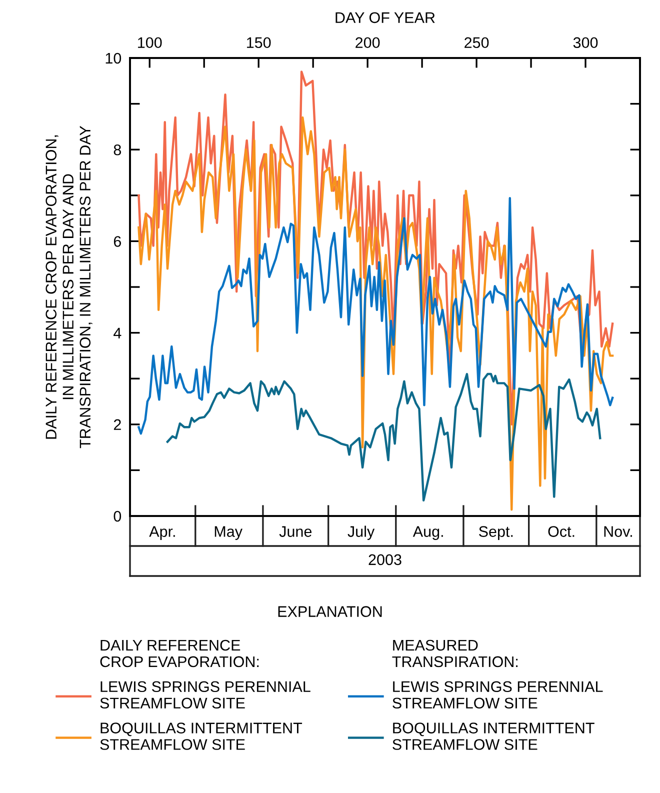  I want to click on y-tick-label: 10, so click(114, 58).